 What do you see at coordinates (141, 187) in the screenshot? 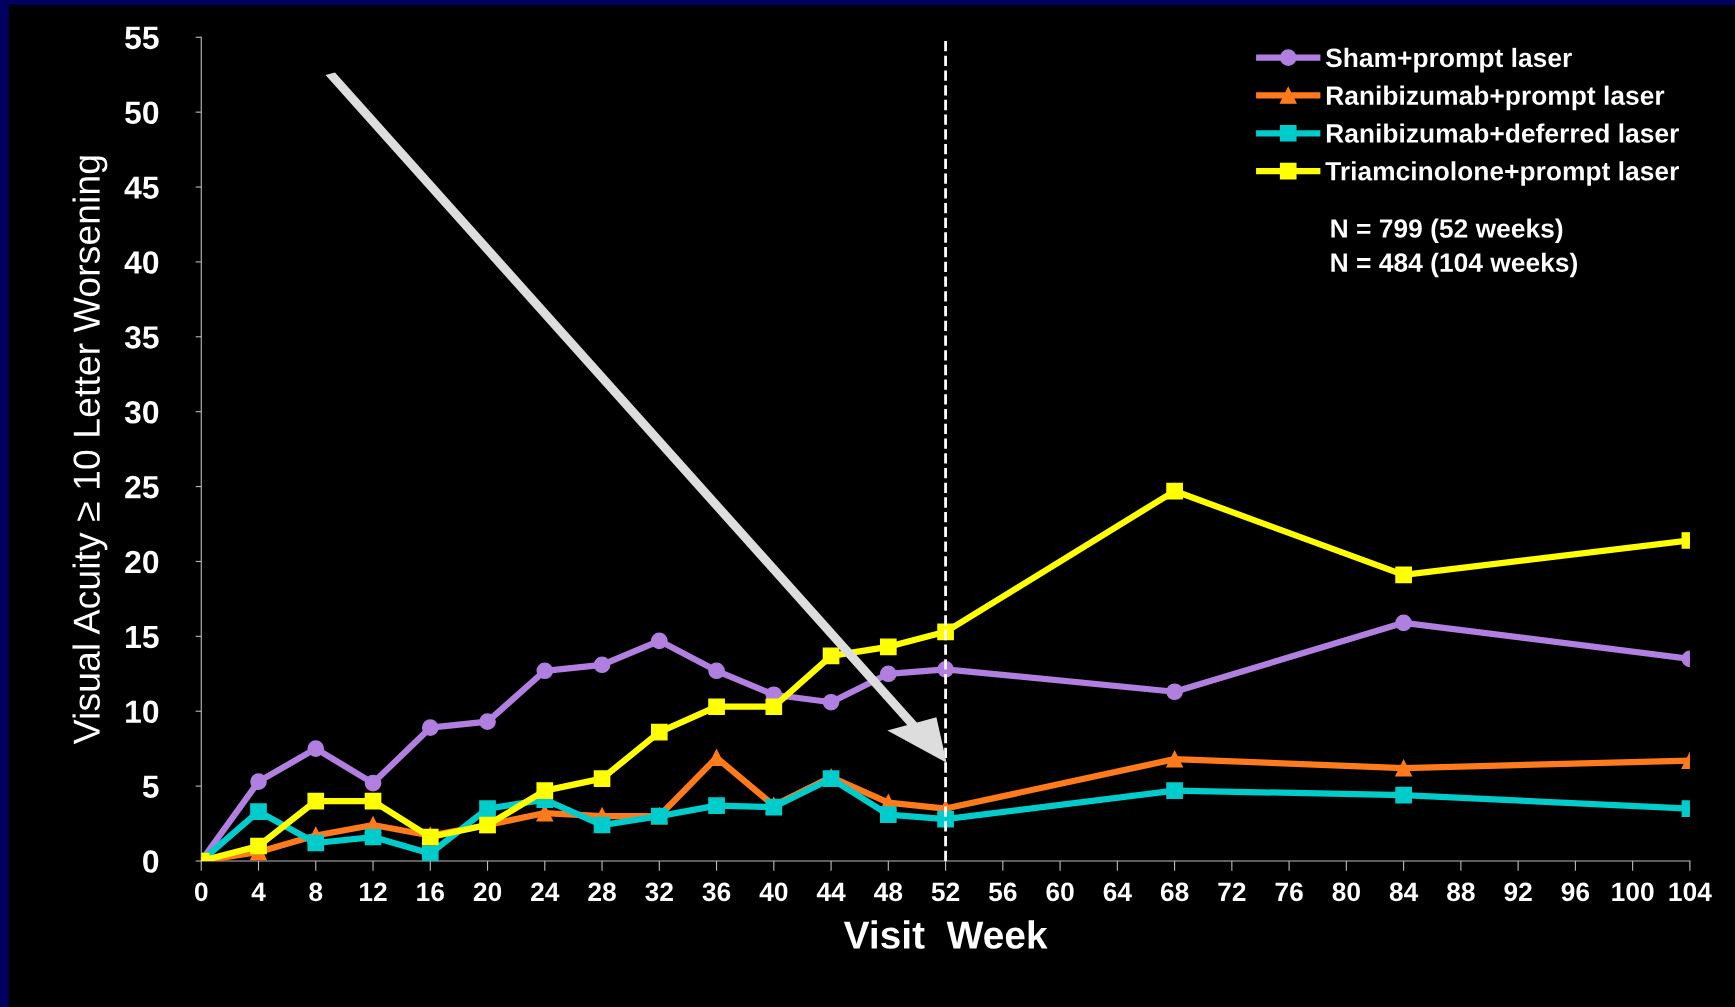
I see `y-tick-label: 45` at bounding box center [141, 187].